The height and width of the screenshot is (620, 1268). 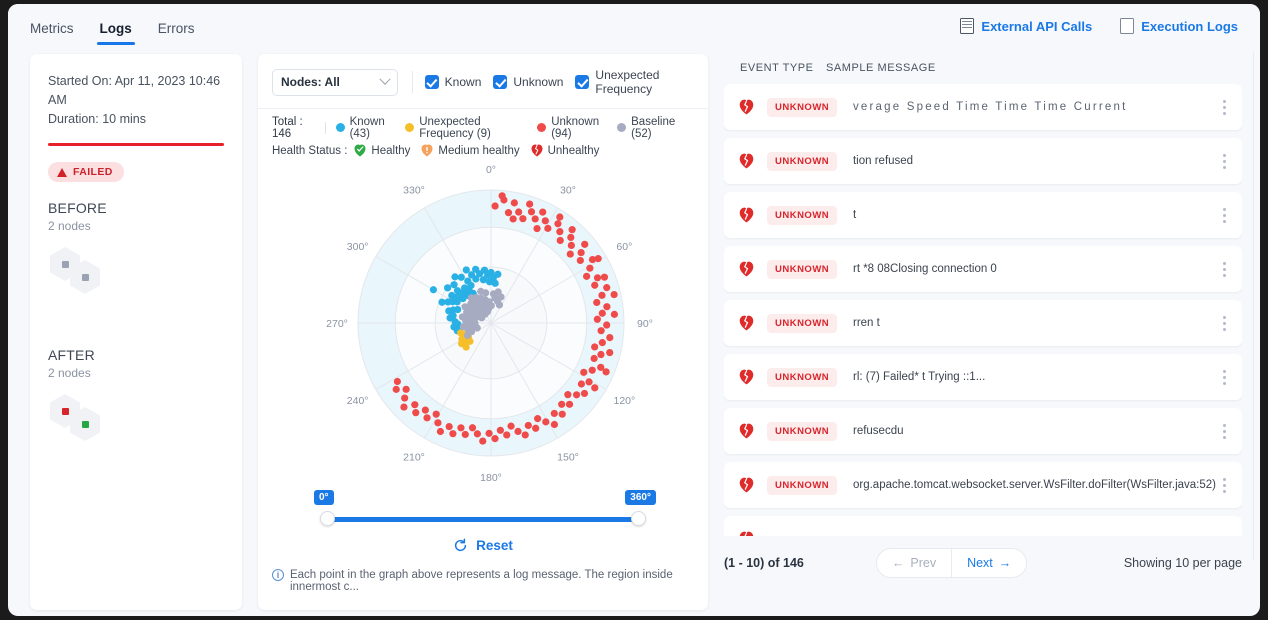 I want to click on checkbox-unexpected-frequency: Unexpected Frequency, so click(x=634, y=82).